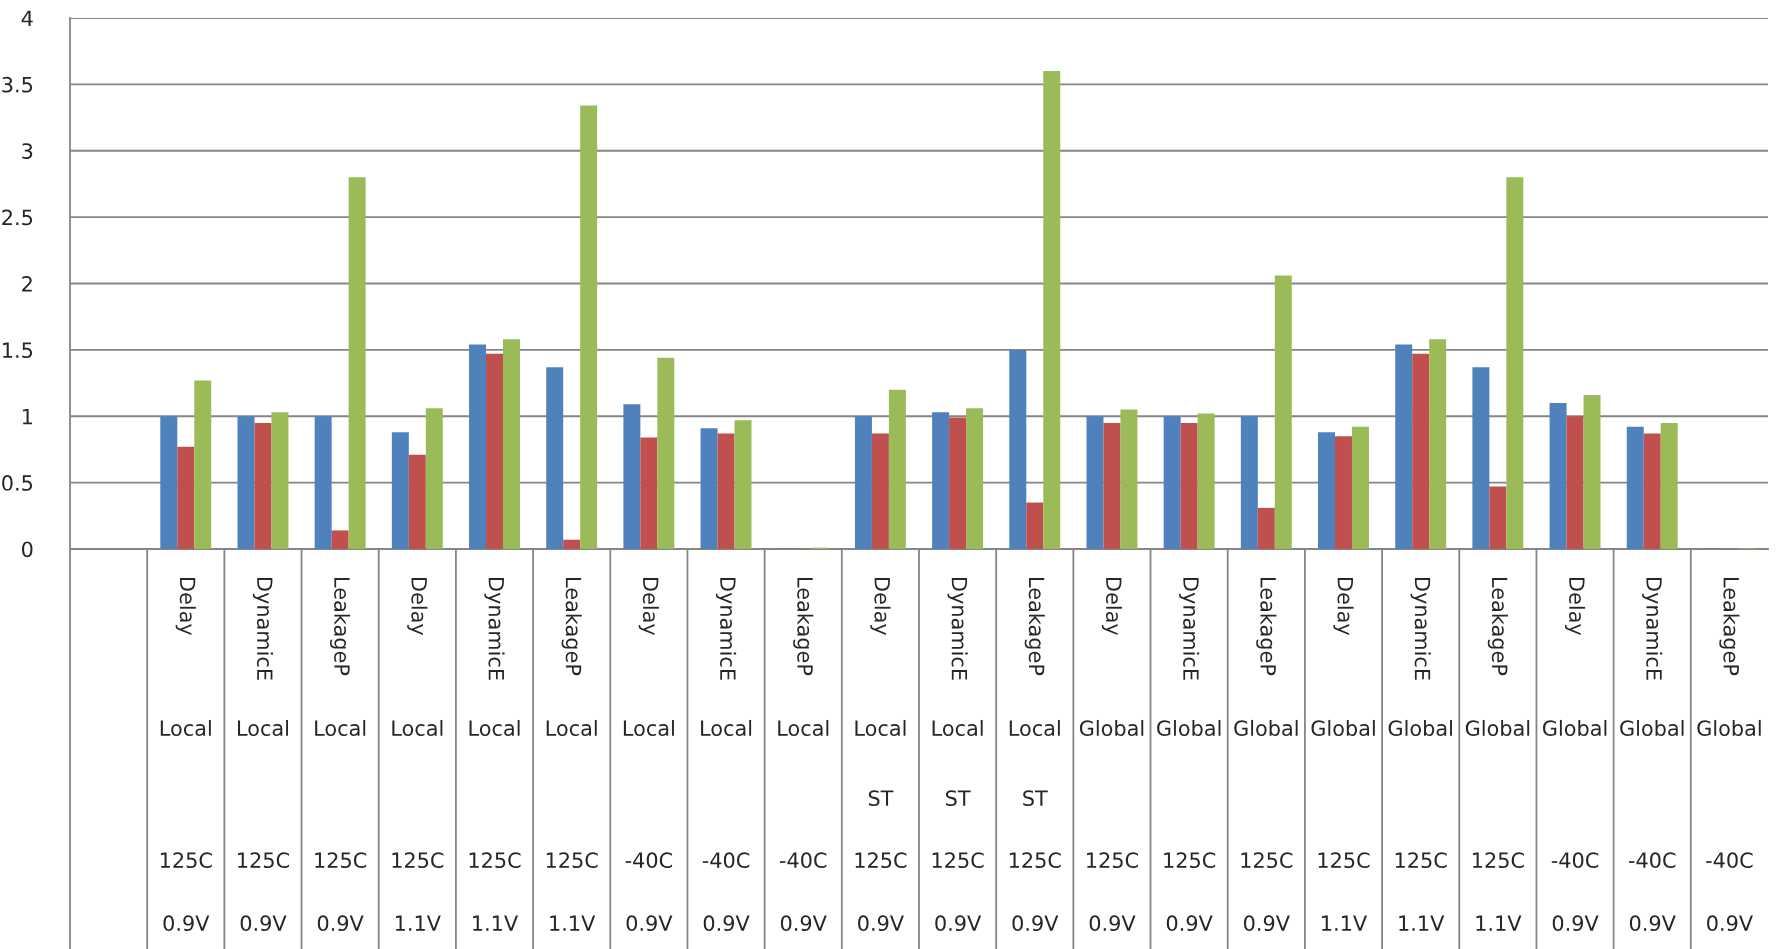  What do you see at coordinates (27, 416) in the screenshot?
I see `y-tick-label: 1` at bounding box center [27, 416].